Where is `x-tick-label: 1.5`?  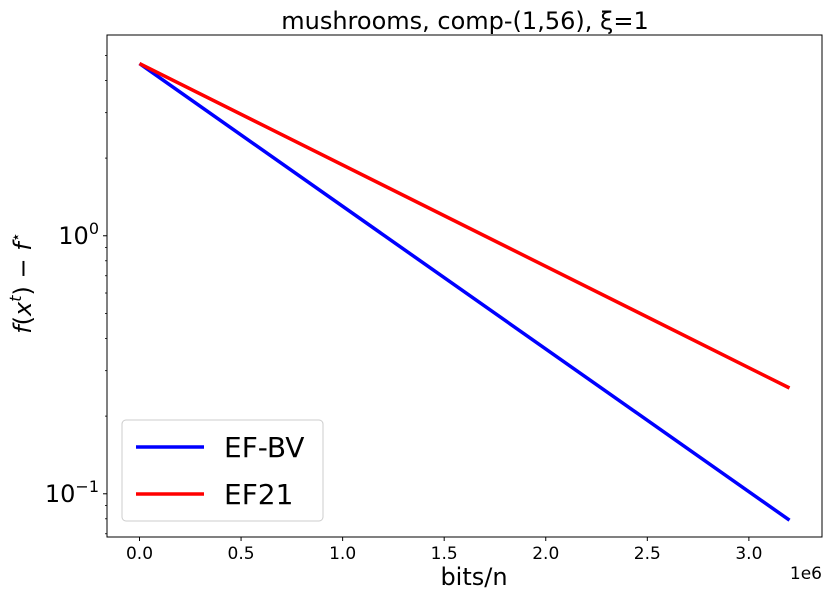 x-tick-label: 1.5 is located at coordinates (444, 554).